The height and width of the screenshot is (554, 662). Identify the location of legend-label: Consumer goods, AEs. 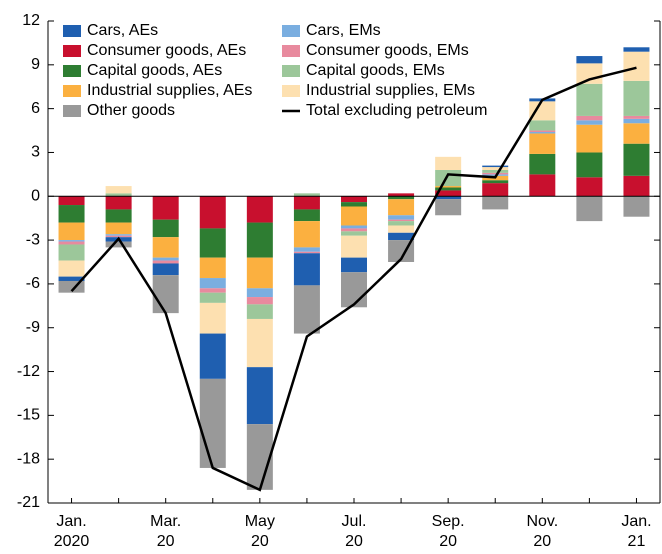
(166, 50).